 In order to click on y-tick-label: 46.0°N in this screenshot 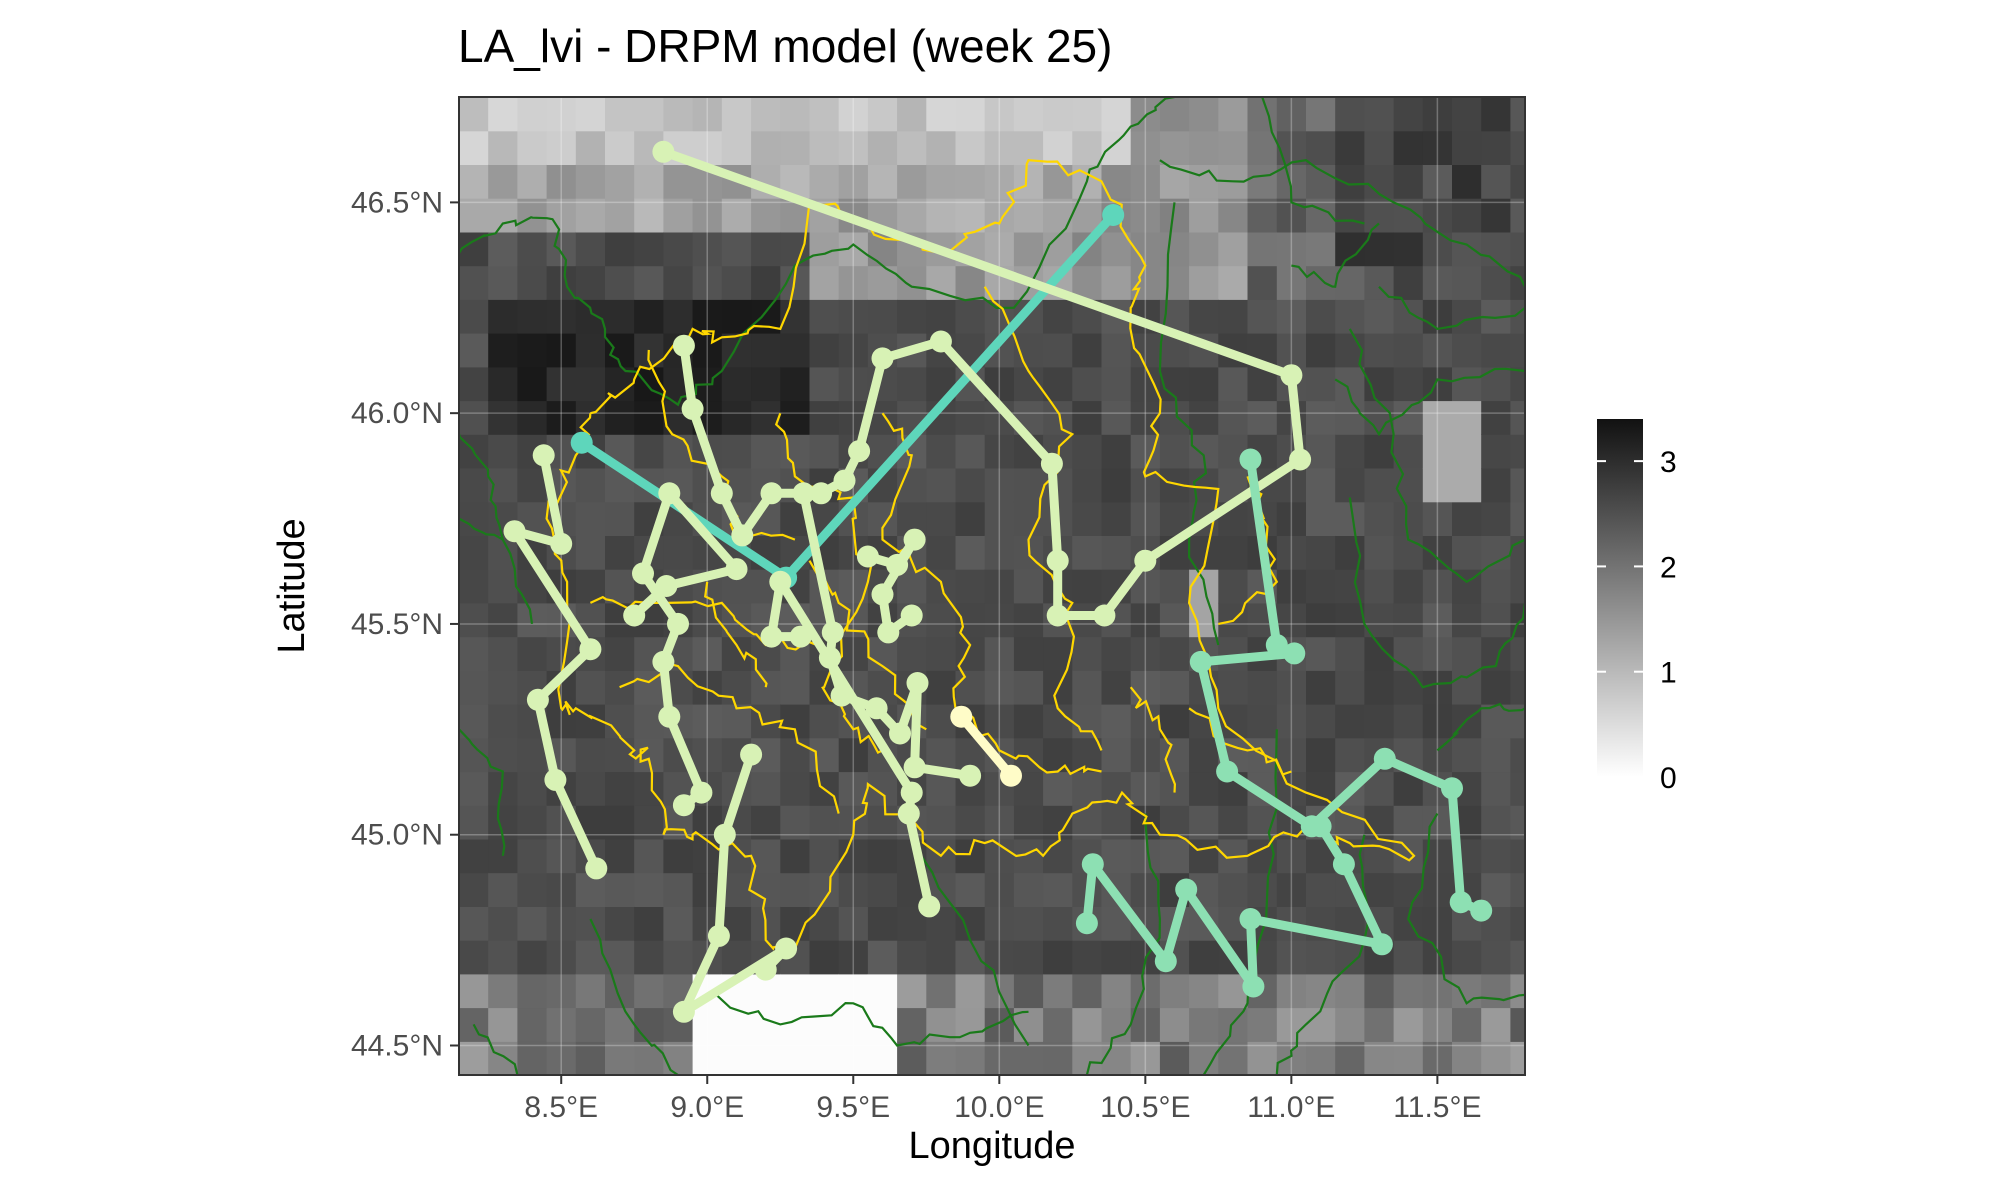, I will do `click(397, 413)`.